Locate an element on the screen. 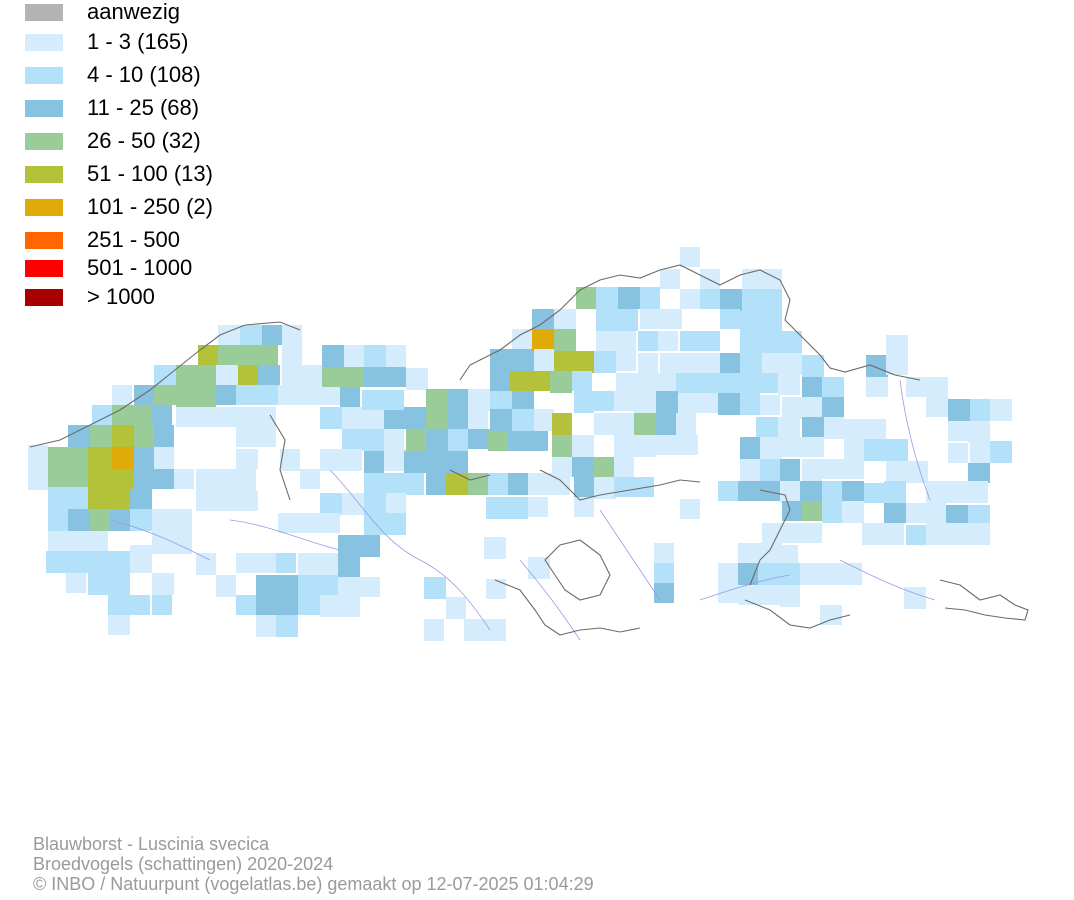 The image size is (1074, 900). legend-label: aanwezig is located at coordinates (133, 12).